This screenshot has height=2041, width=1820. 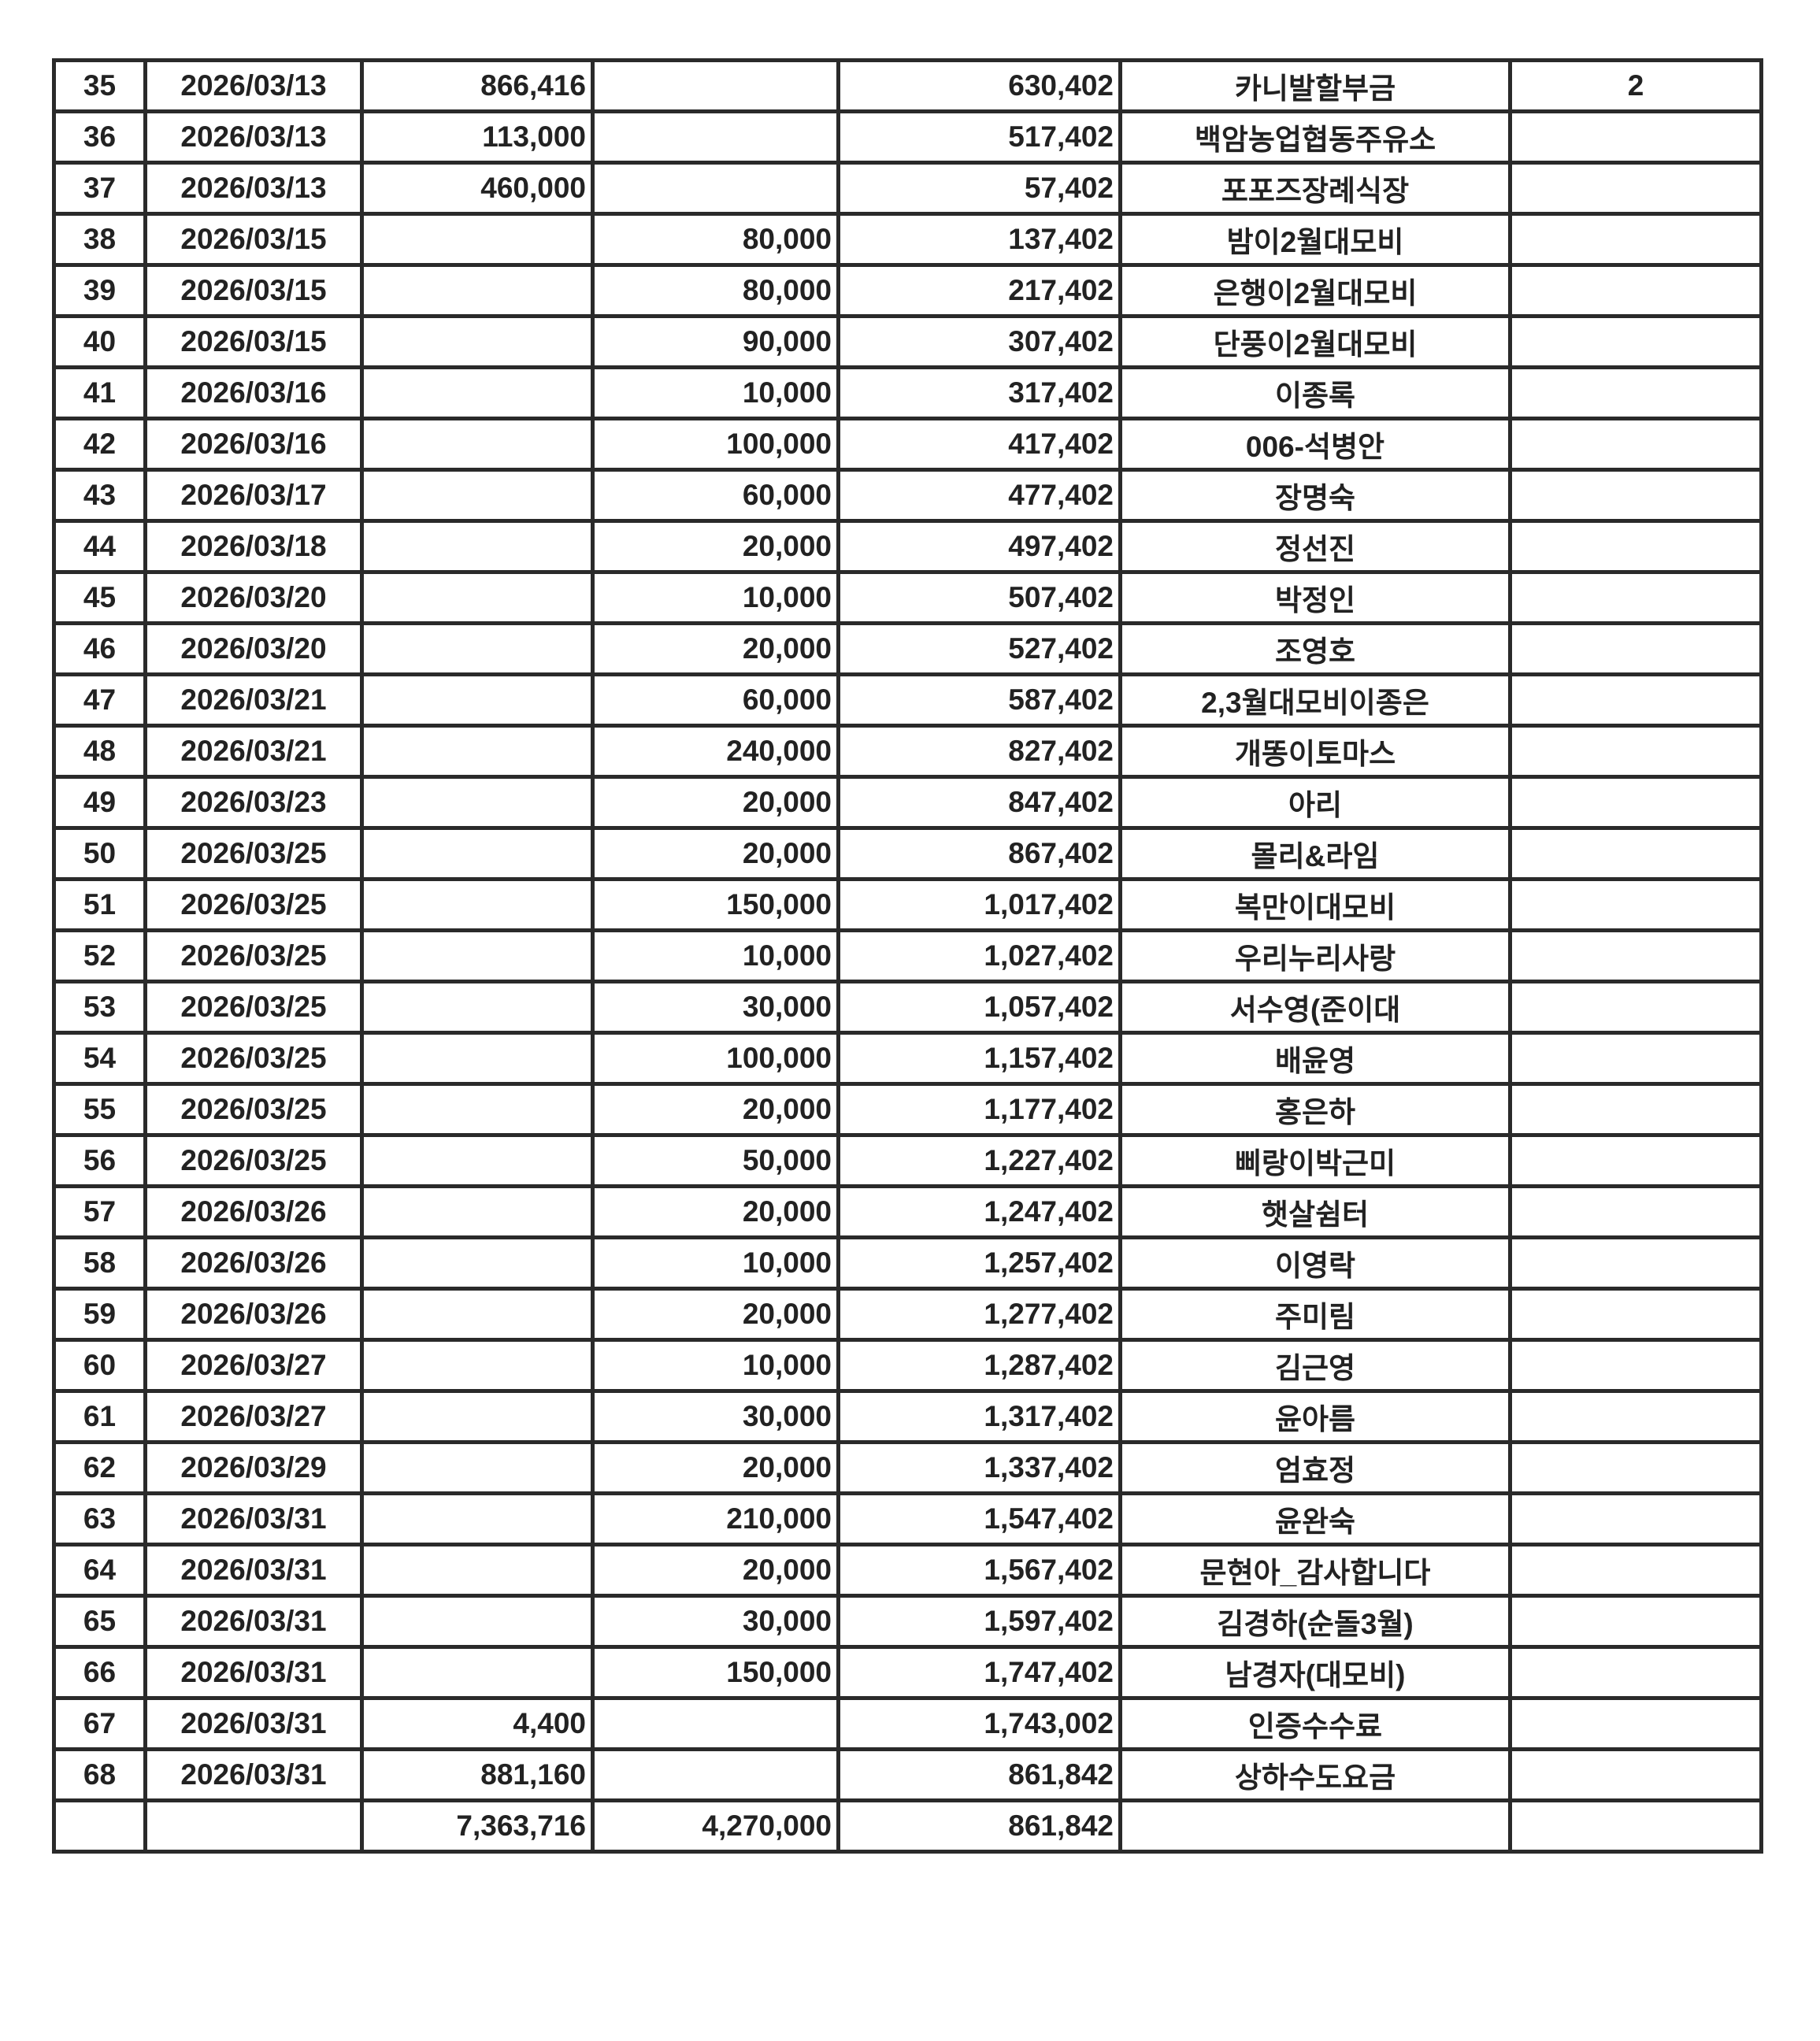 What do you see at coordinates (1315, 1263) in the screenshot?
I see `memo-cell: 이영락` at bounding box center [1315, 1263].